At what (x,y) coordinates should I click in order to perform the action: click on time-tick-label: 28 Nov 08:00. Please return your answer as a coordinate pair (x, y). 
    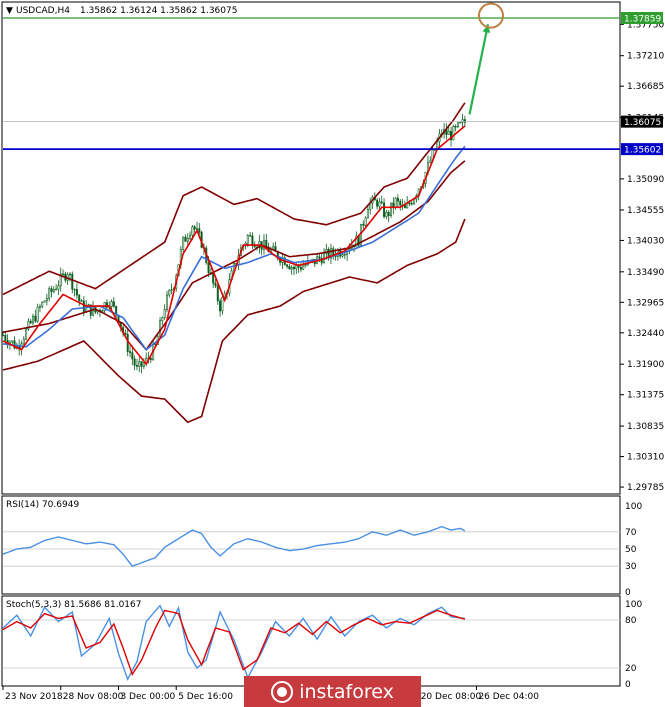
    Looking at the image, I should click on (93, 697).